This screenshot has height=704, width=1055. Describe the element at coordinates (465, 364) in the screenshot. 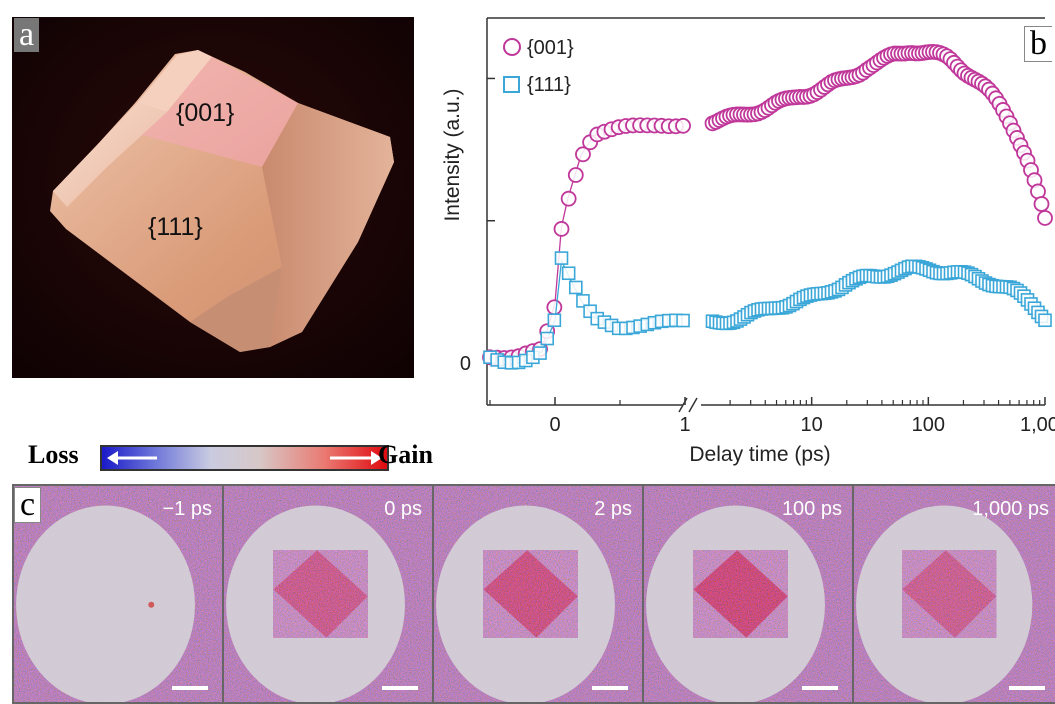

I see `y-tick-label: 0` at that location.